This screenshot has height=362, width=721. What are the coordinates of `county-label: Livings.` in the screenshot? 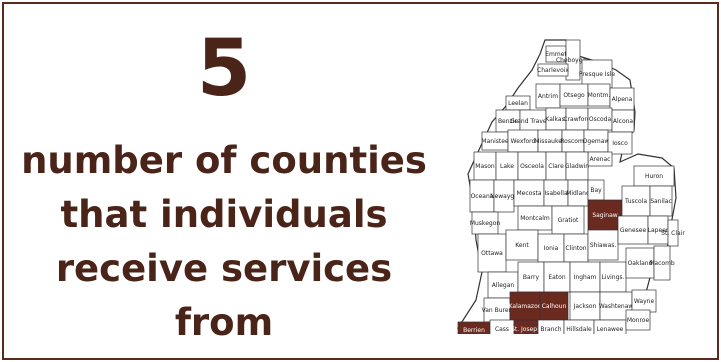 It's located at (613, 277).